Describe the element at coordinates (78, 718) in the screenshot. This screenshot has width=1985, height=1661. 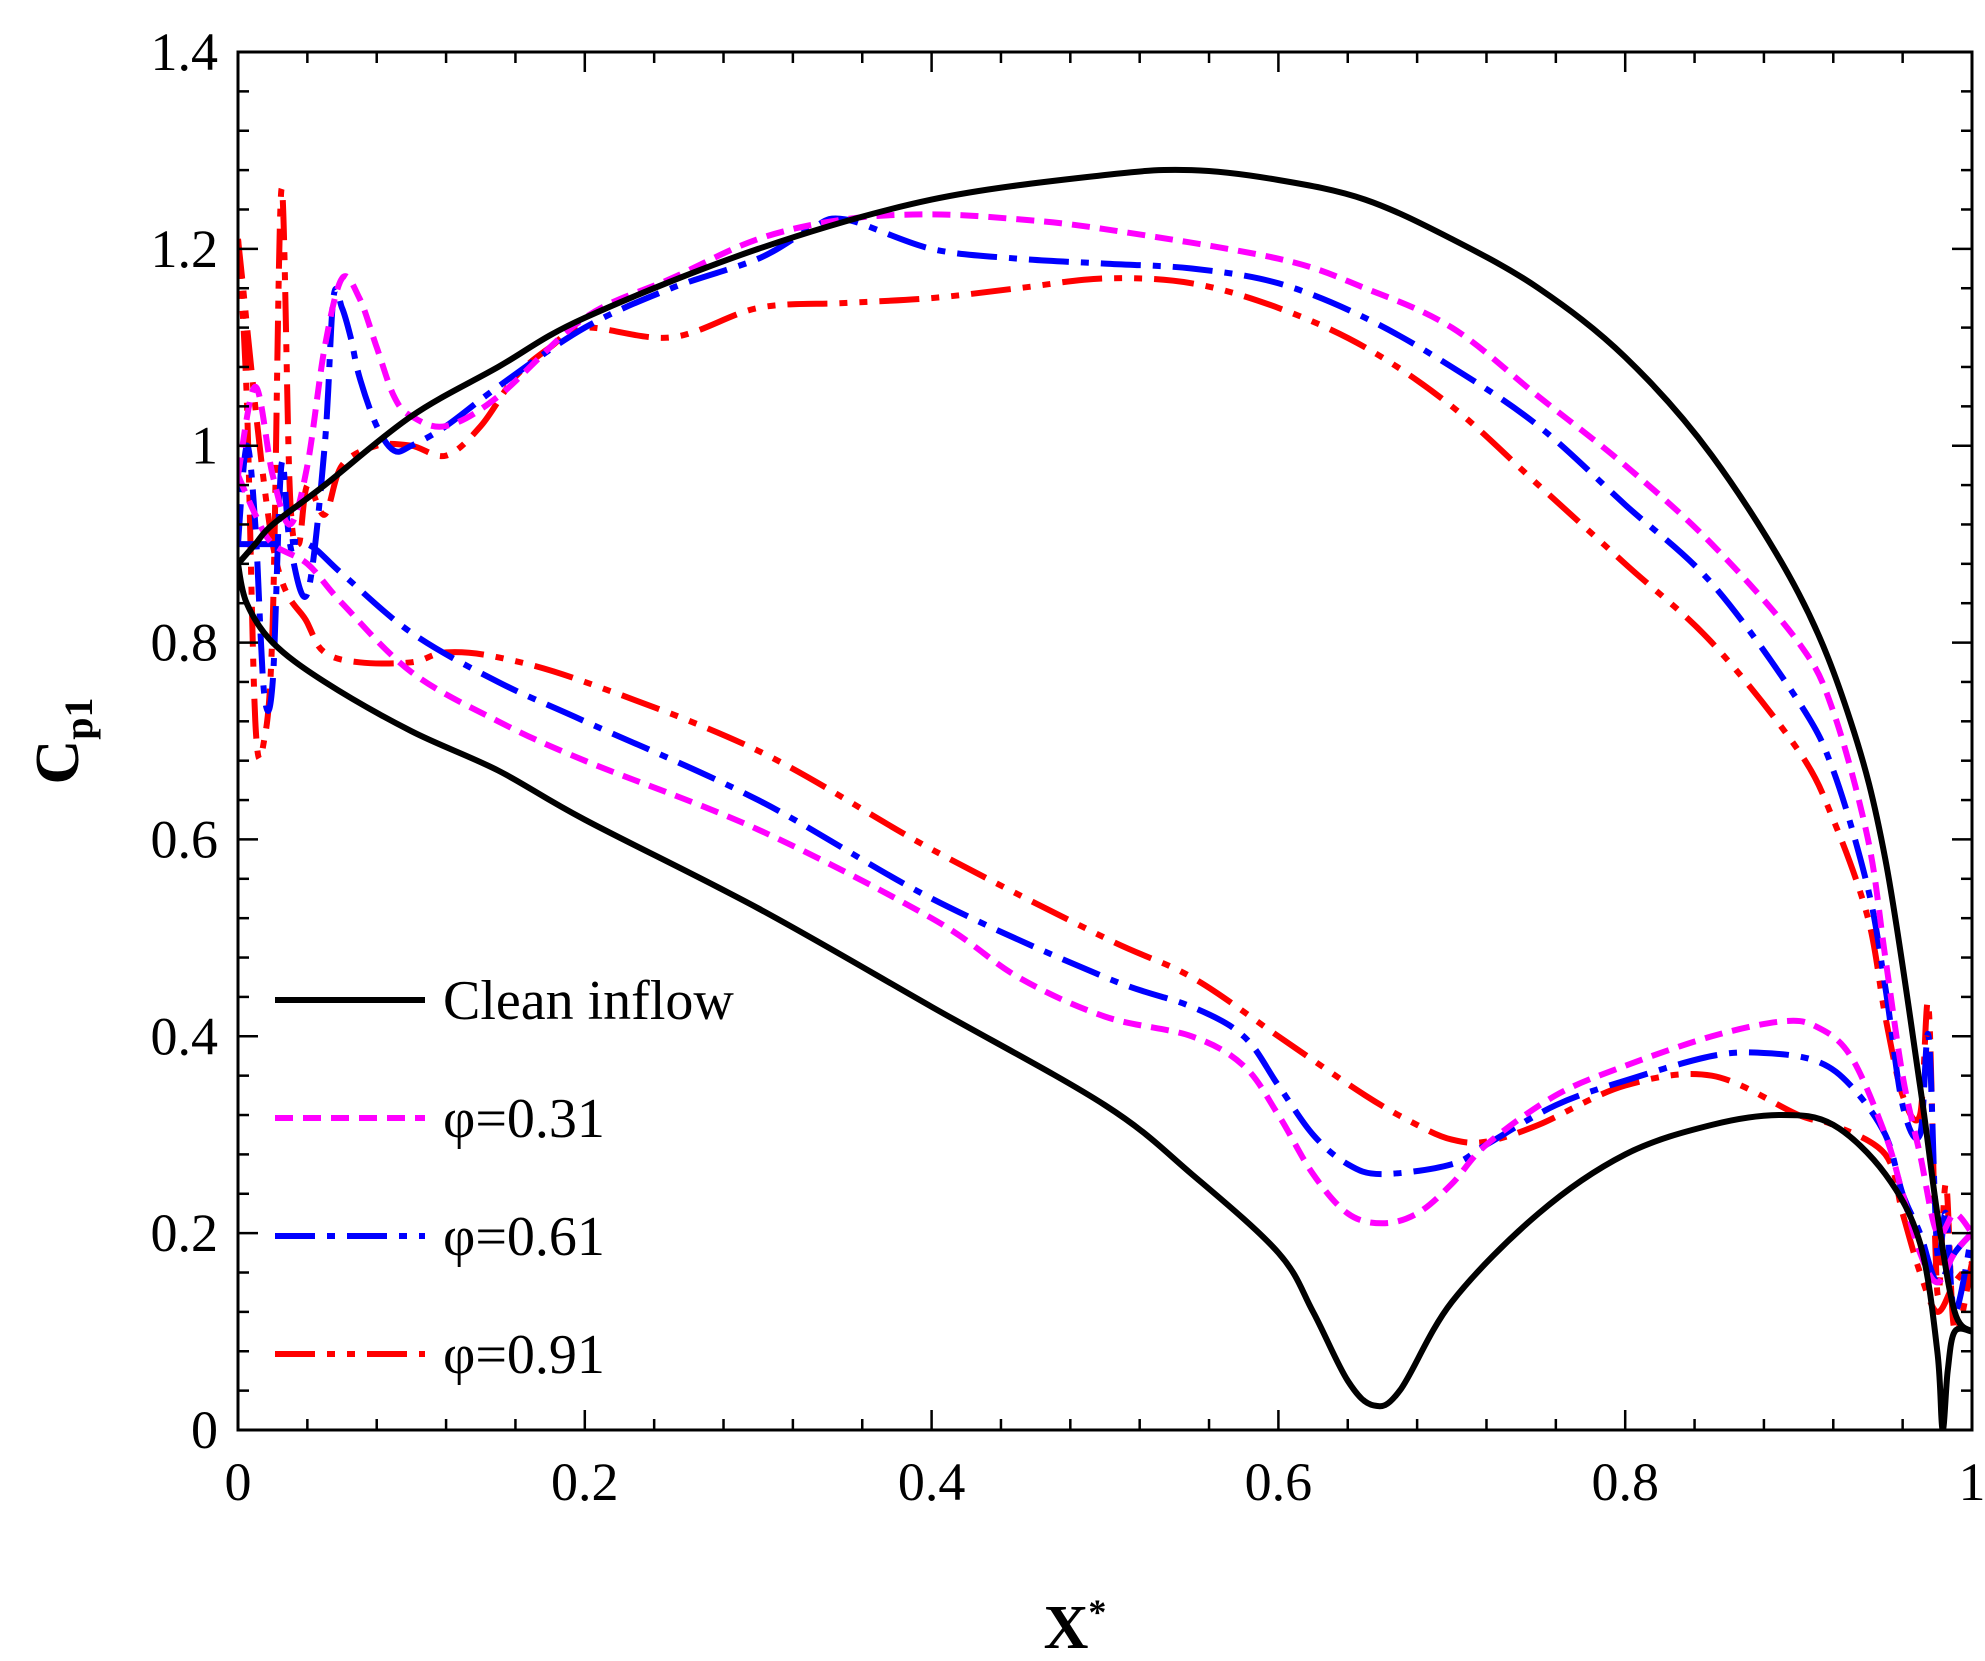
I see `y-axis-title-sub: p1` at that location.